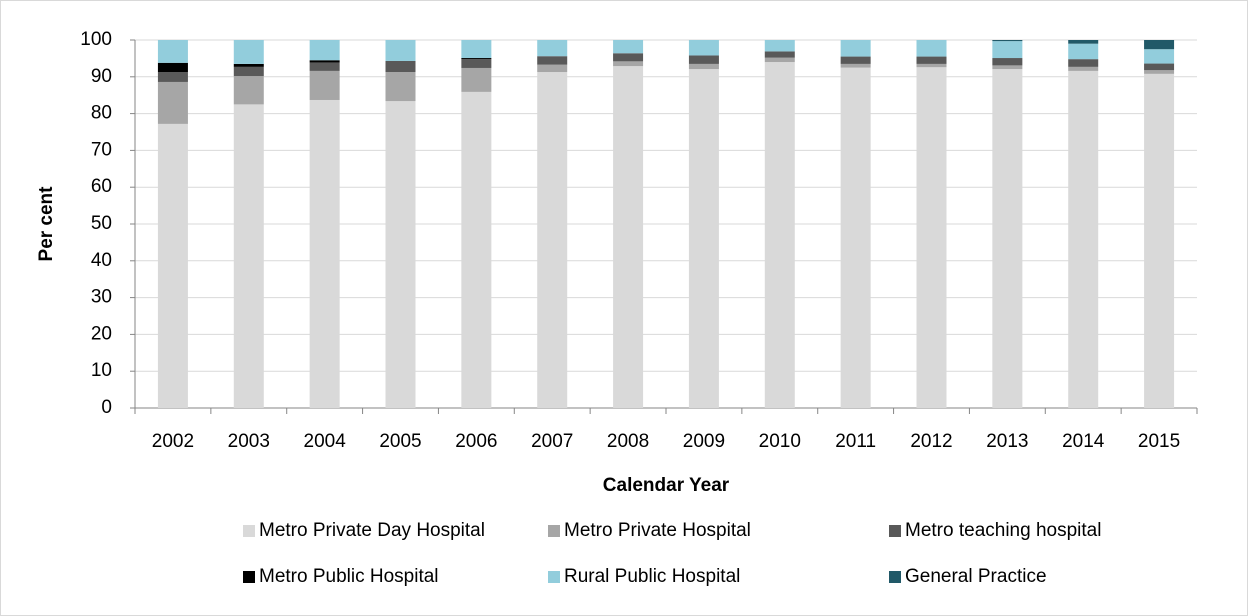 Image resolution: width=1248 pixels, height=616 pixels. Describe the element at coordinates (173, 441) in the screenshot. I see `x-tick-label: 2002` at that location.